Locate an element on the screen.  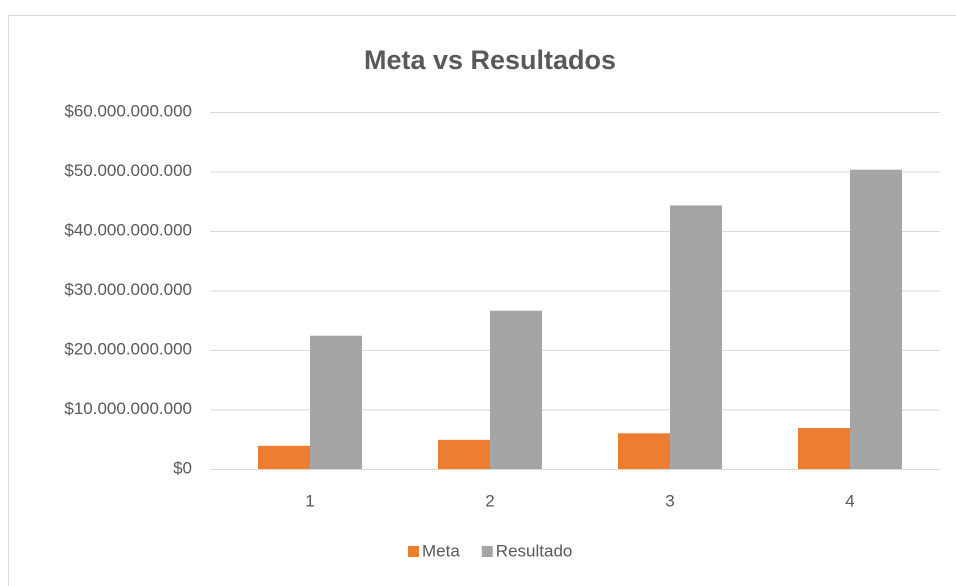
y-tick-label: $10.000.000.000 is located at coordinates (128, 408).